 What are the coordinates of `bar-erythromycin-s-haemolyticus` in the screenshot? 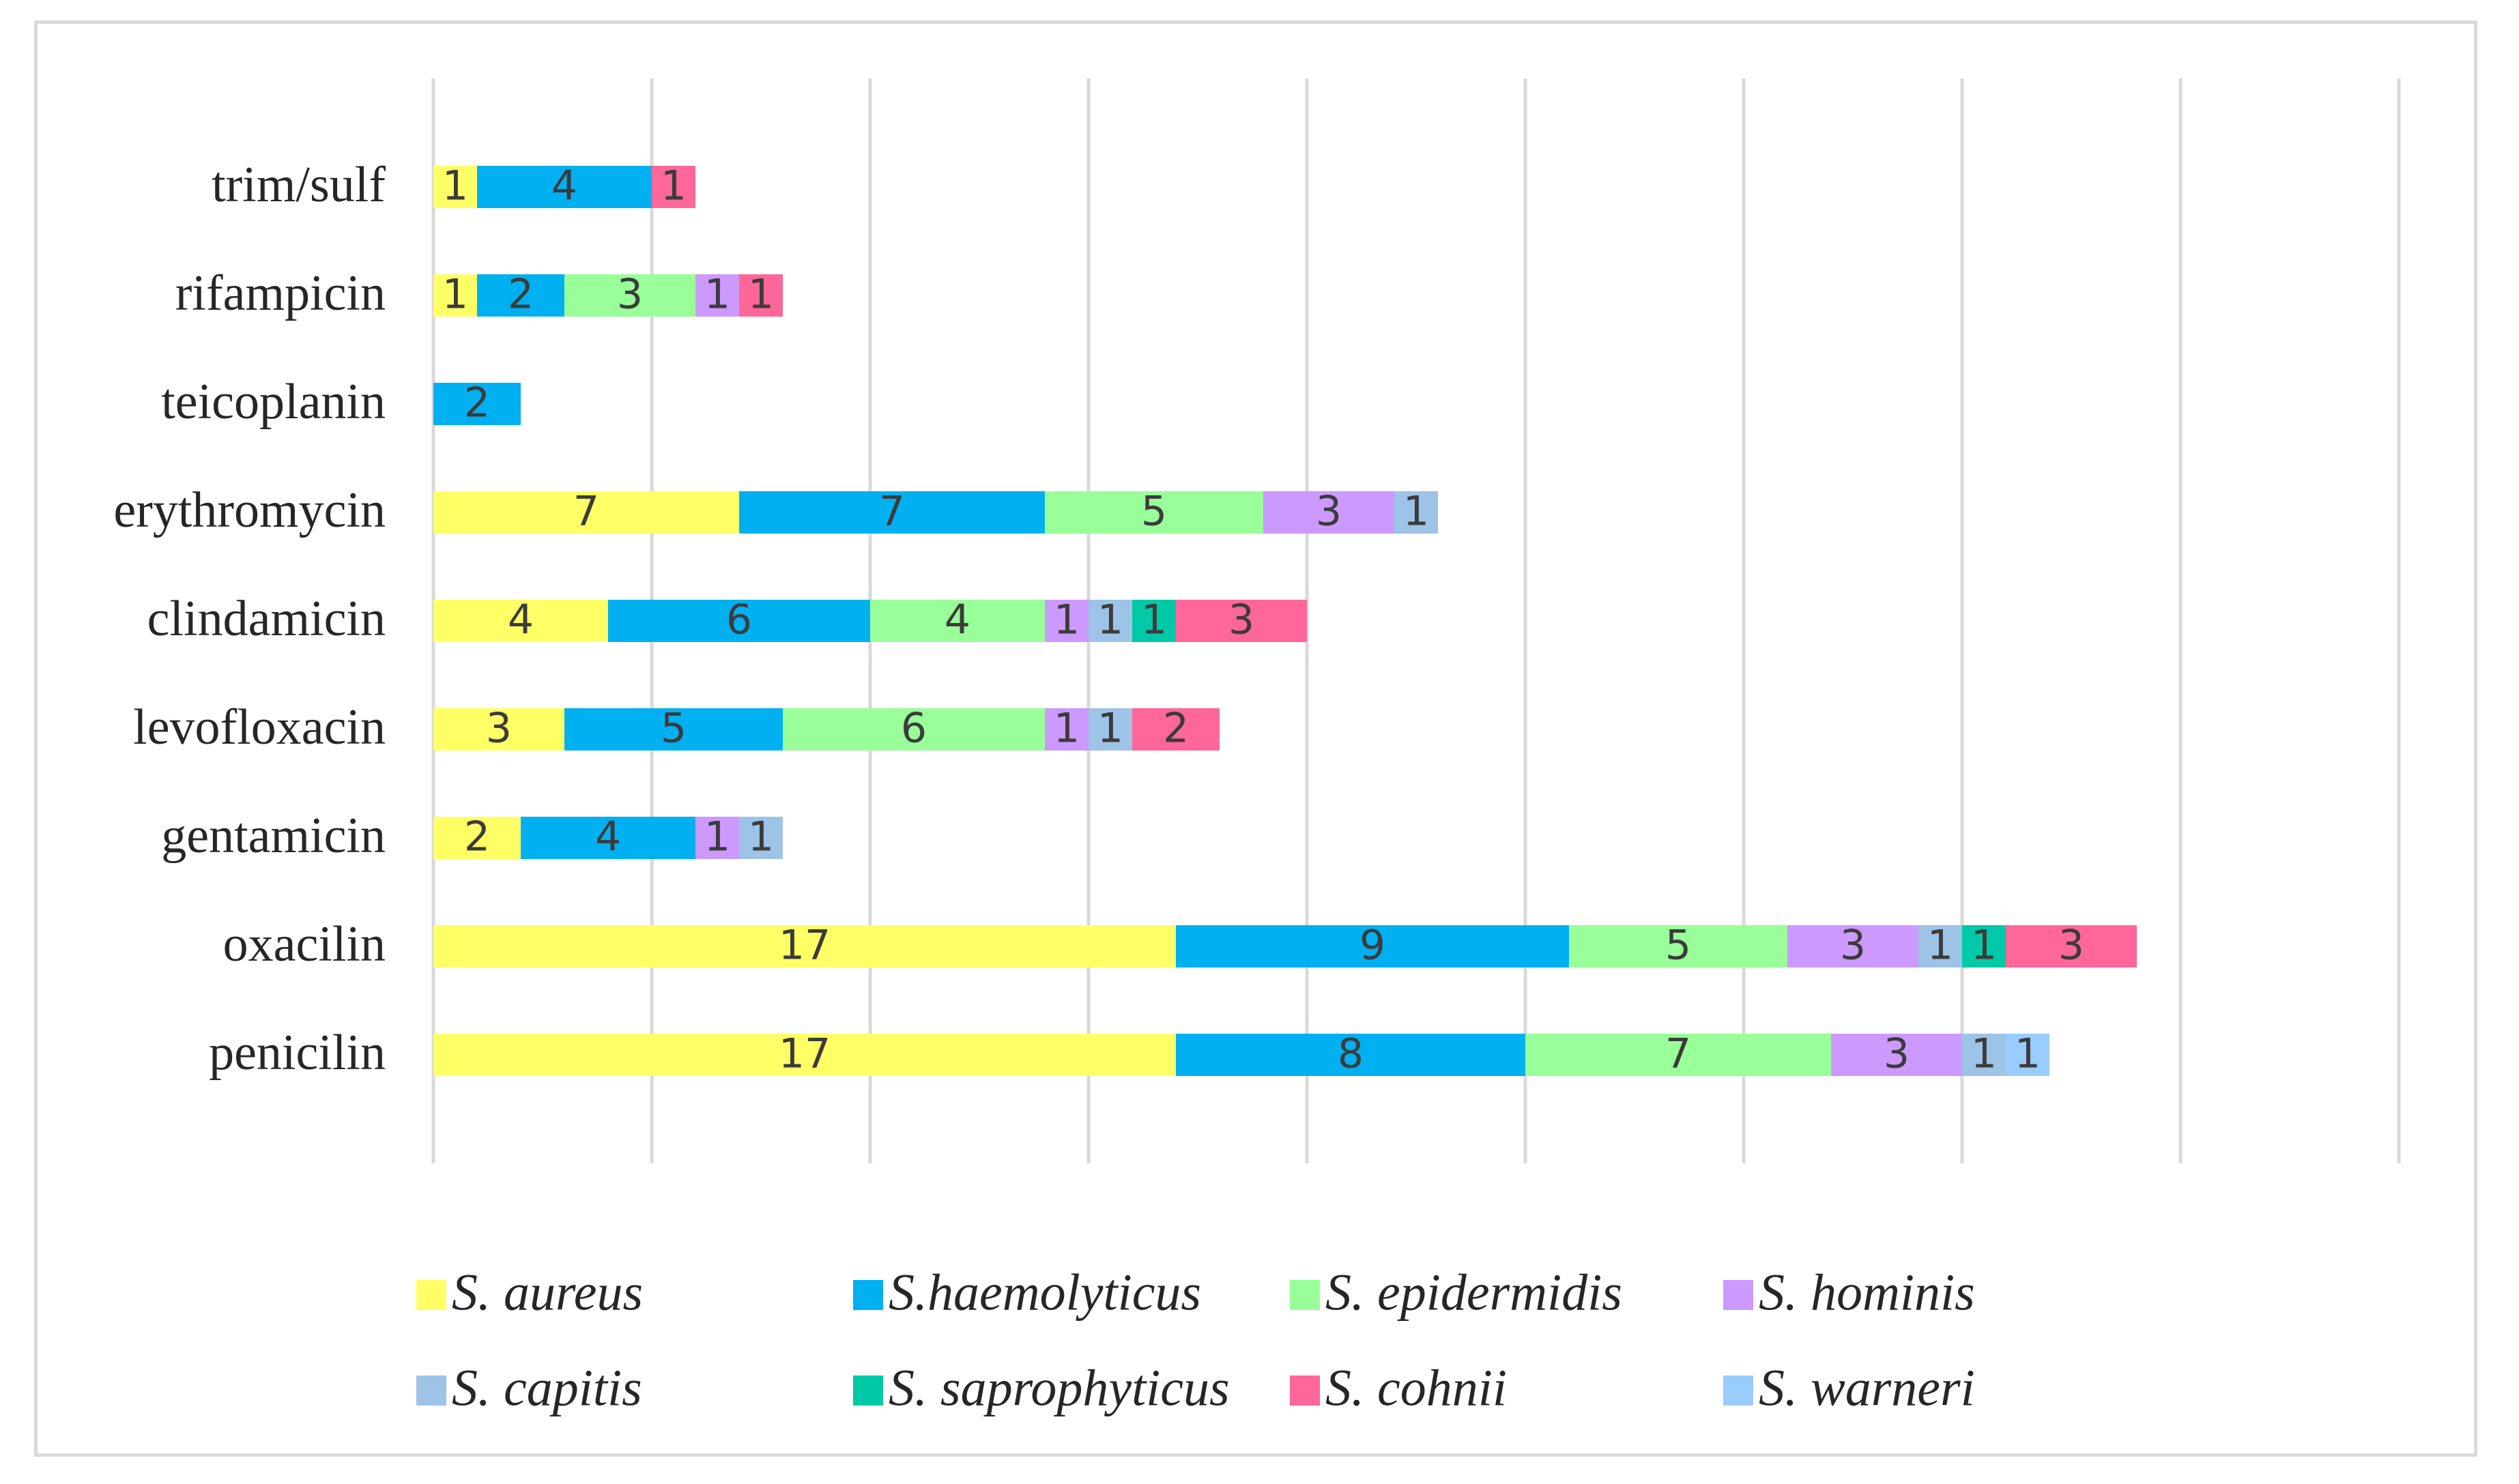 It's located at (892, 512).